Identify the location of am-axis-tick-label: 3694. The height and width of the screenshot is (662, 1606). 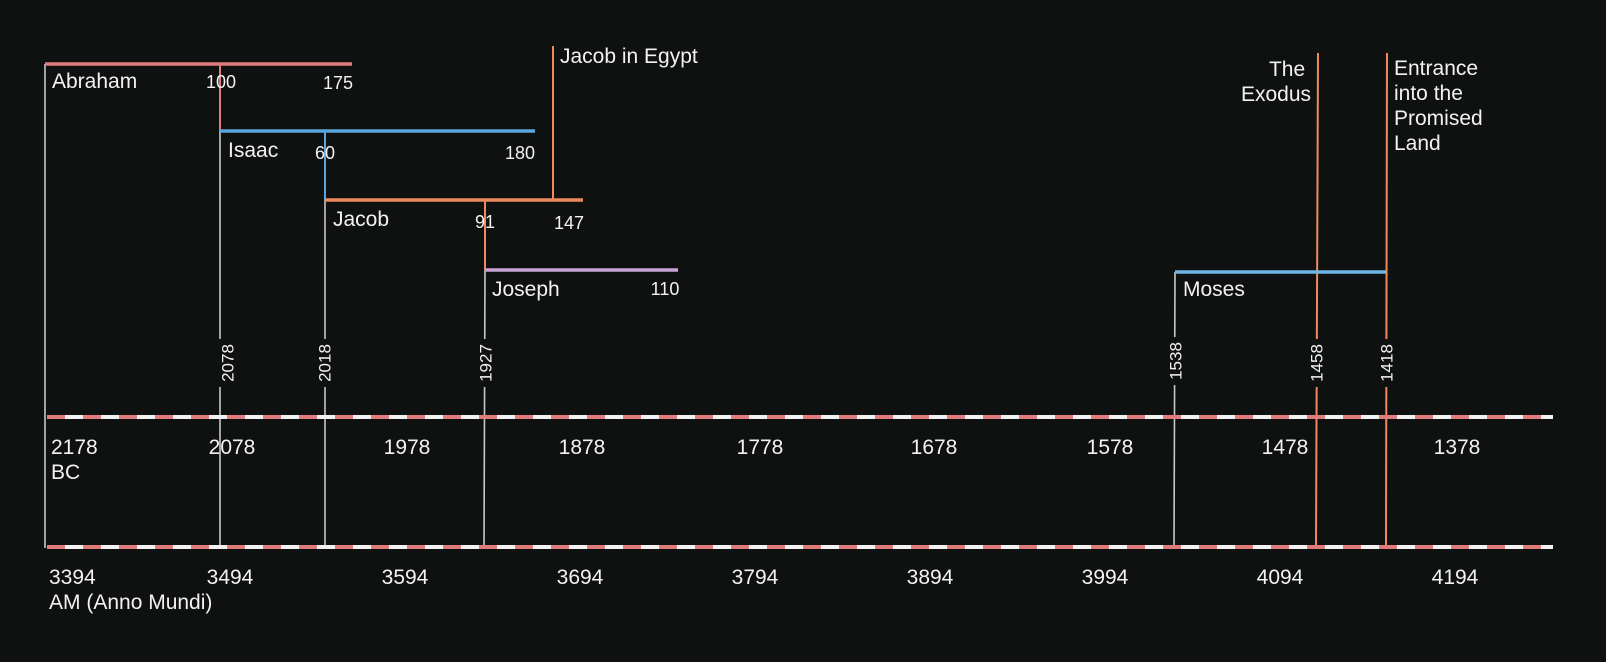
(580, 577).